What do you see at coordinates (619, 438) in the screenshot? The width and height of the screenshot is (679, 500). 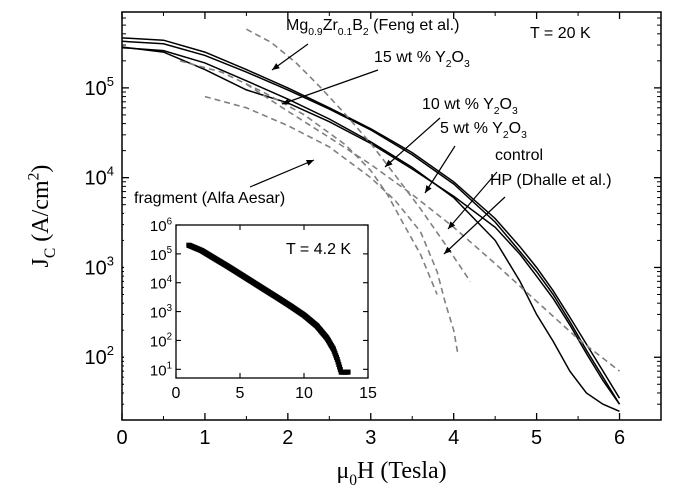 I see `x-tick-label: 6` at bounding box center [619, 438].